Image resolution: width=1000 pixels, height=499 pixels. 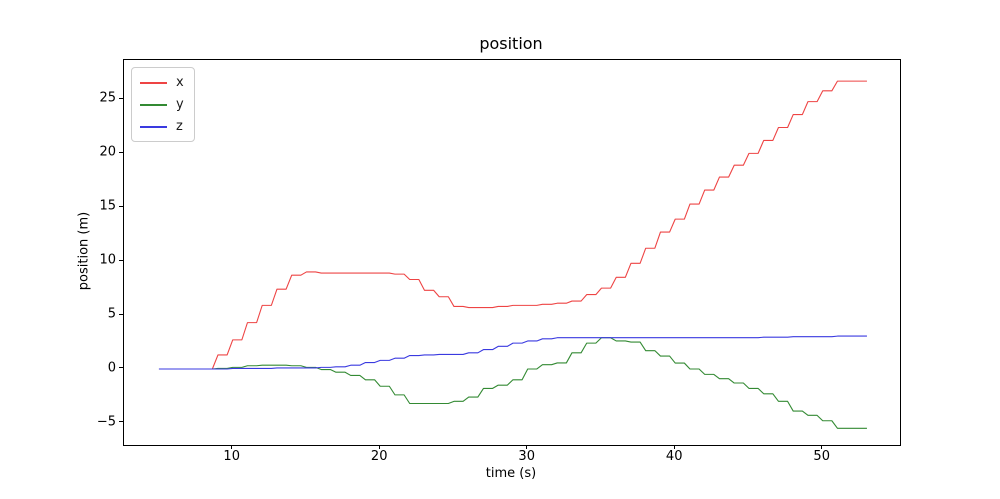 What do you see at coordinates (231, 456) in the screenshot?
I see `x-tick-label: 10` at bounding box center [231, 456].